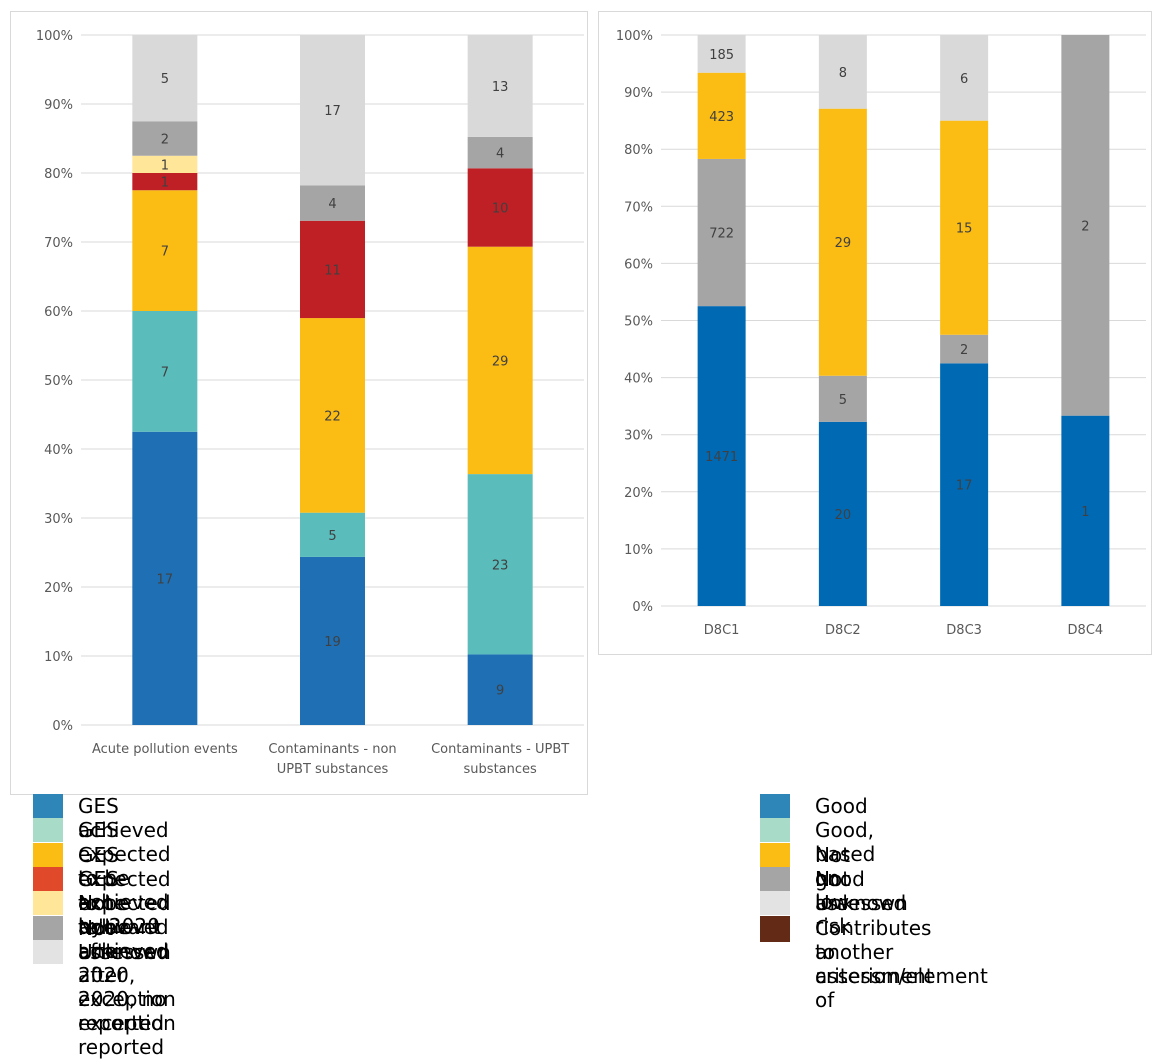  I want to click on data-label: 185, so click(721, 55).